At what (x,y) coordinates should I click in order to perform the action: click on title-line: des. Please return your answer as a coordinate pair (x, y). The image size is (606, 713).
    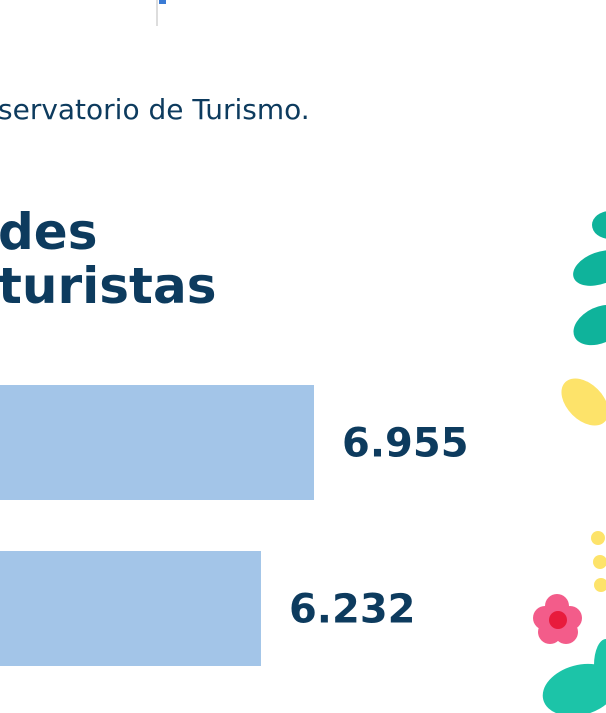
    Looking at the image, I should click on (48, 232).